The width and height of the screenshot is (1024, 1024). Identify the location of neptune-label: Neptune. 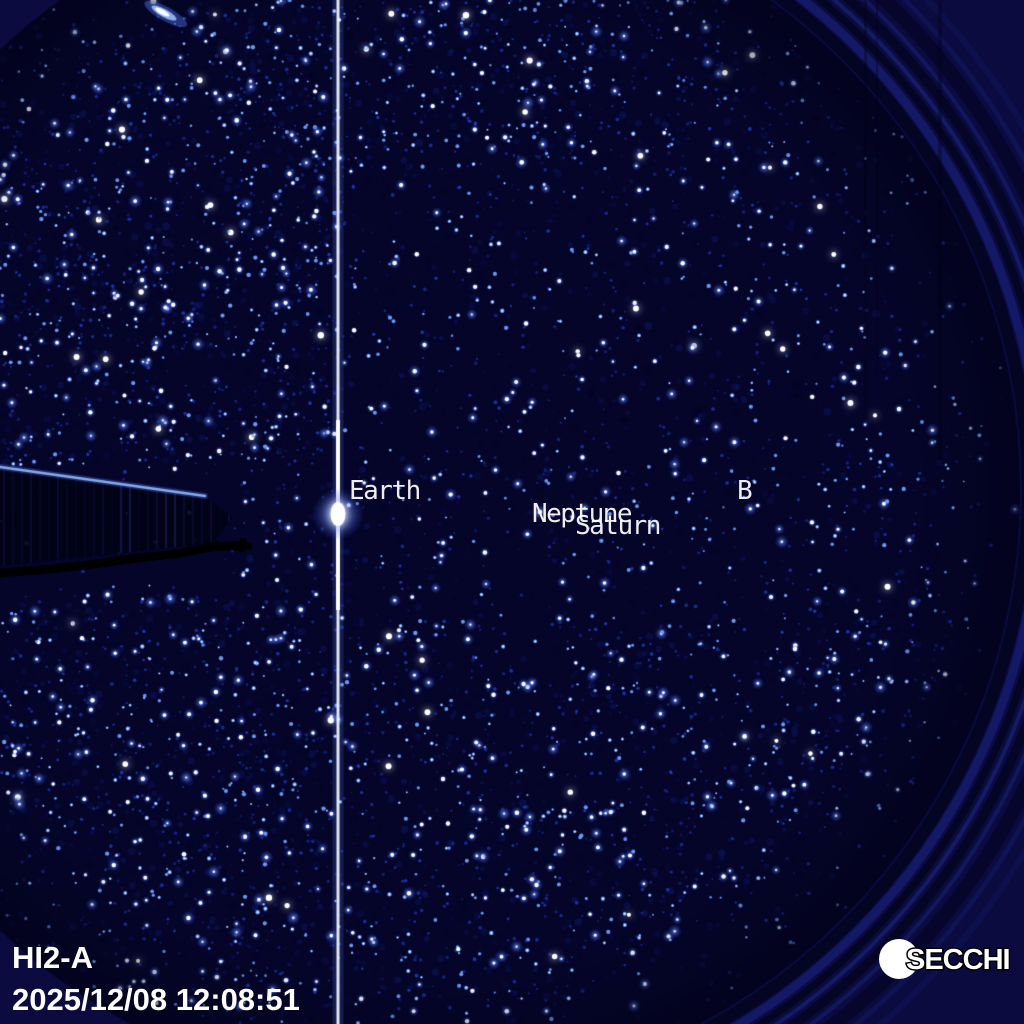
(582, 514).